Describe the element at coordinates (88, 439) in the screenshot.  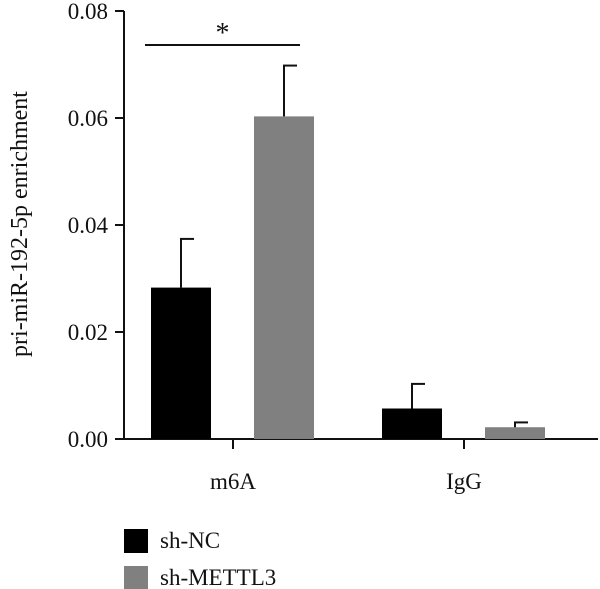
I see `y-tick-label: 0.00` at that location.